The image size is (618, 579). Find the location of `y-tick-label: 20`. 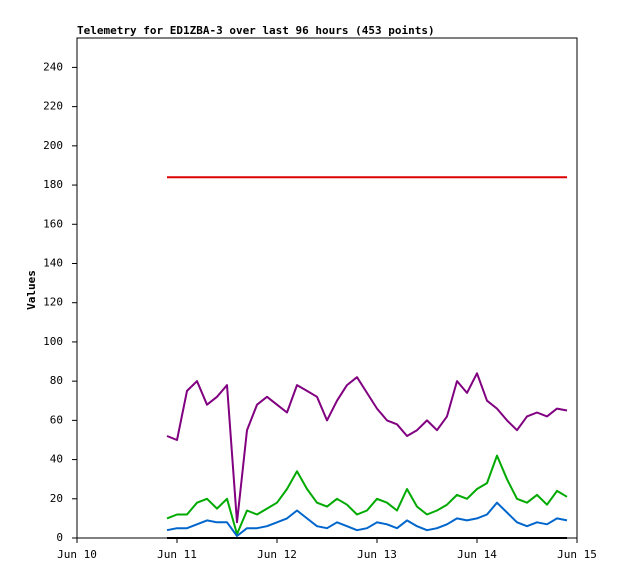

y-tick-label: 20 is located at coordinates (56, 498).